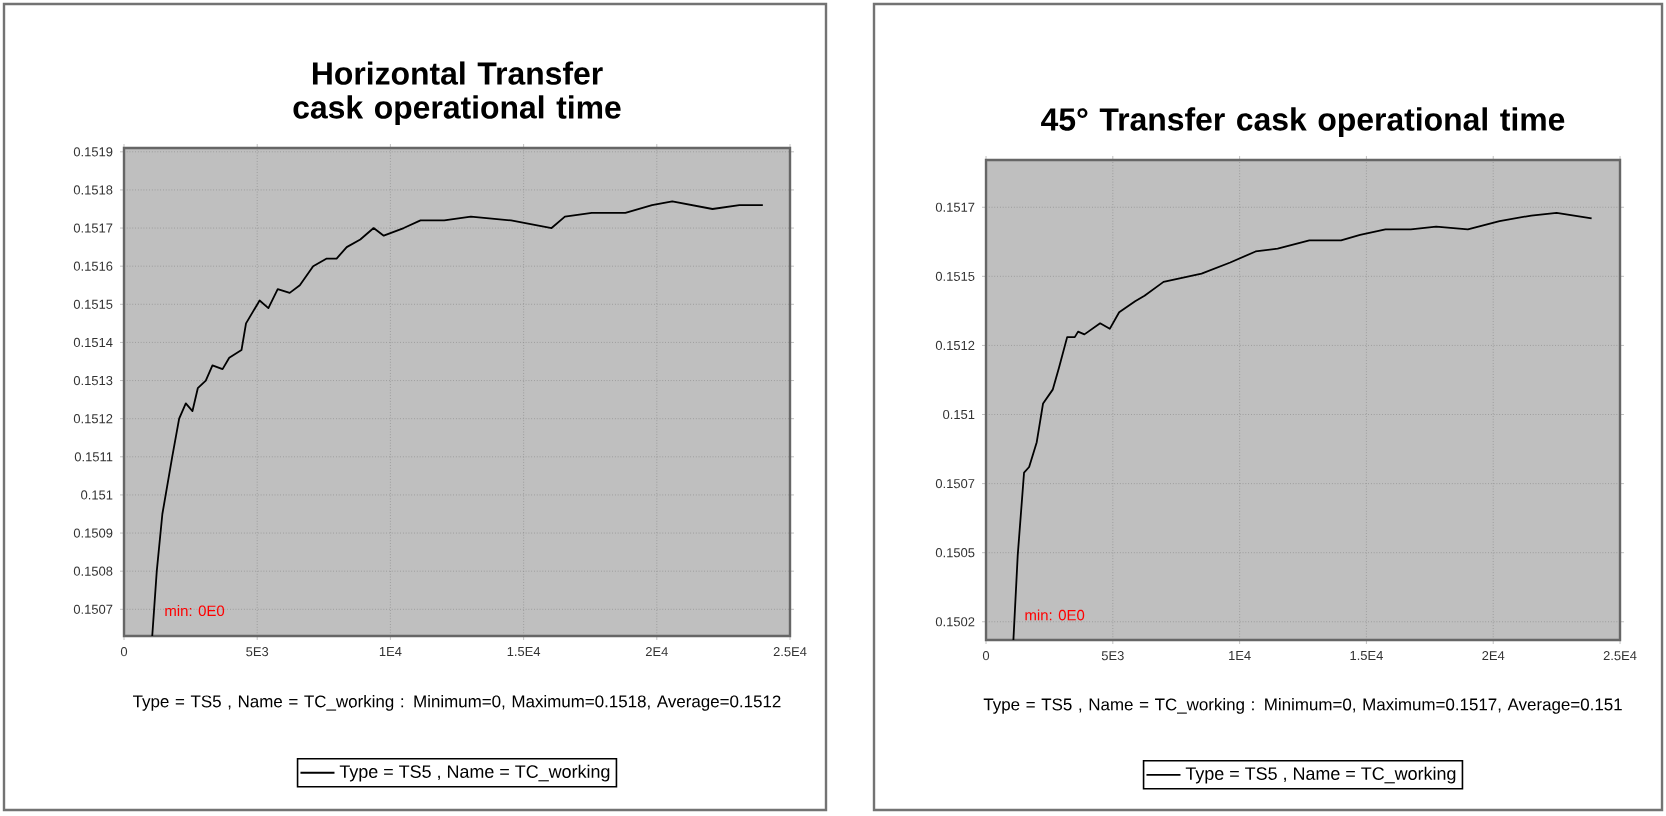 This screenshot has width=1666, height=816. Describe the element at coordinates (457, 93) in the screenshot. I see `chart-title: Horizontal Transfer cask operational time` at that location.